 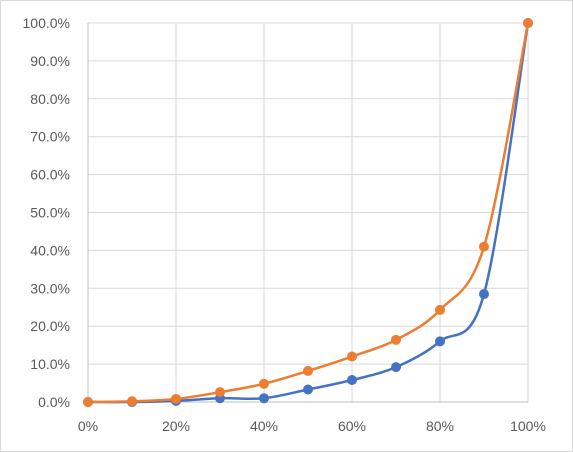 What do you see at coordinates (50, 213) in the screenshot?
I see `y-tick-label: 50.0%` at bounding box center [50, 213].